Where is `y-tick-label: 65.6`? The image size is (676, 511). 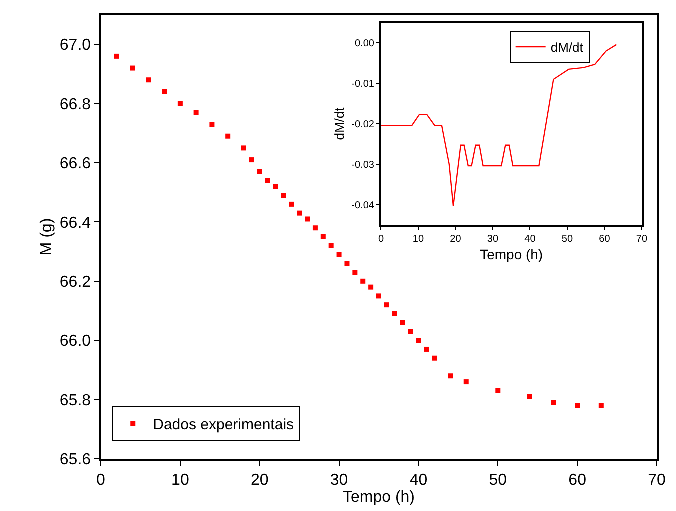
y-tick-label: 65.6 is located at coordinates (76, 460).